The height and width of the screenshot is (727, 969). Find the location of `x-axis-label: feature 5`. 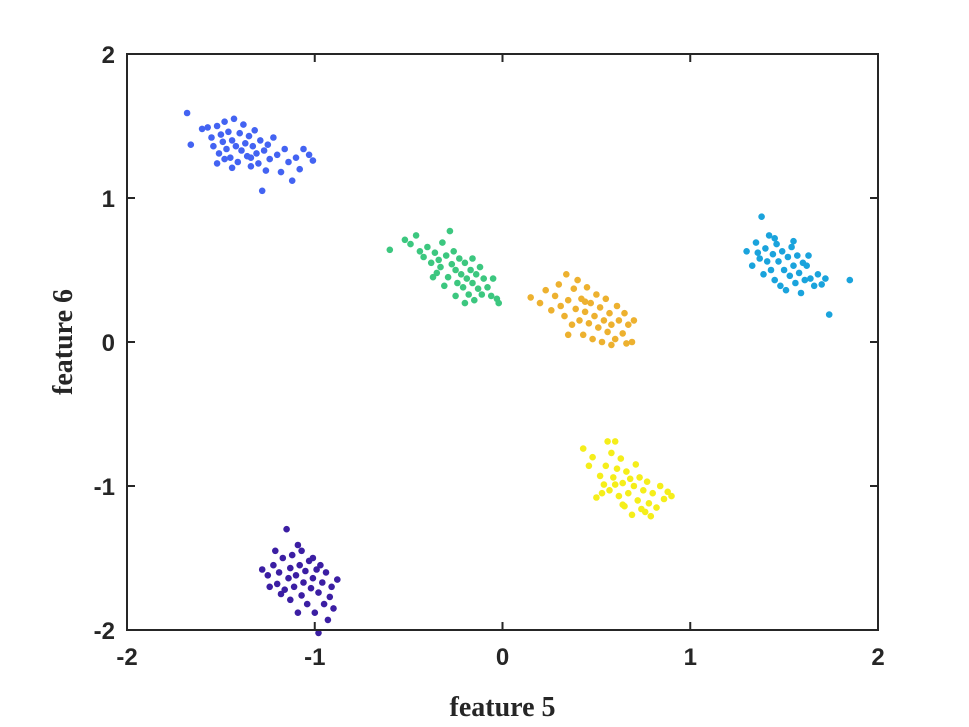

x-axis-label: feature 5 is located at coordinates (503, 707).